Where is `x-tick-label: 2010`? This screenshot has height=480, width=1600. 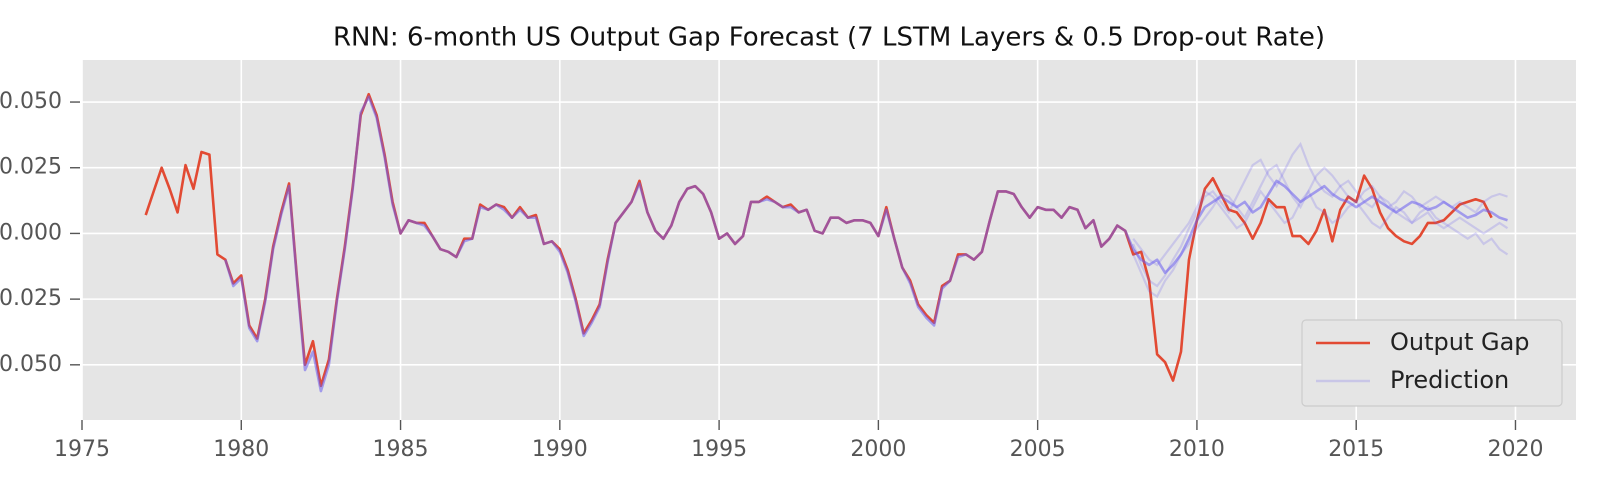
x-tick-label: 2010 is located at coordinates (1197, 449).